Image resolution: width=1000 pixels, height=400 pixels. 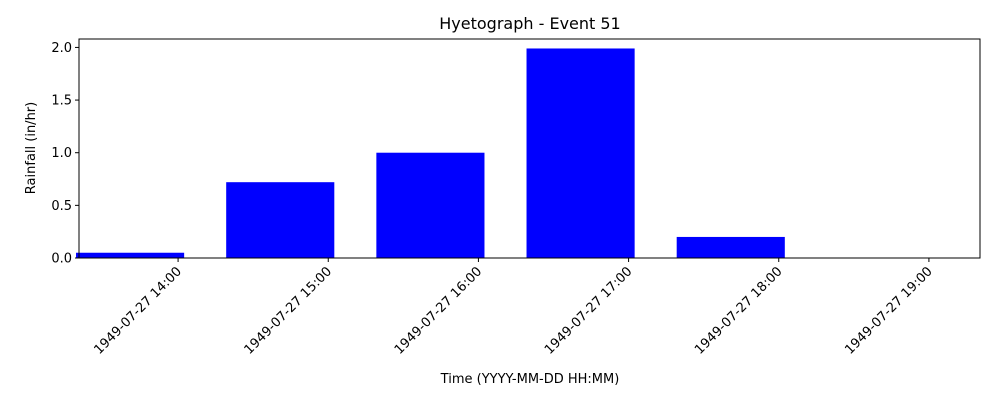 What do you see at coordinates (888, 310) in the screenshot?
I see `x-tick-label: 1949-07-27 19:00` at bounding box center [888, 310].